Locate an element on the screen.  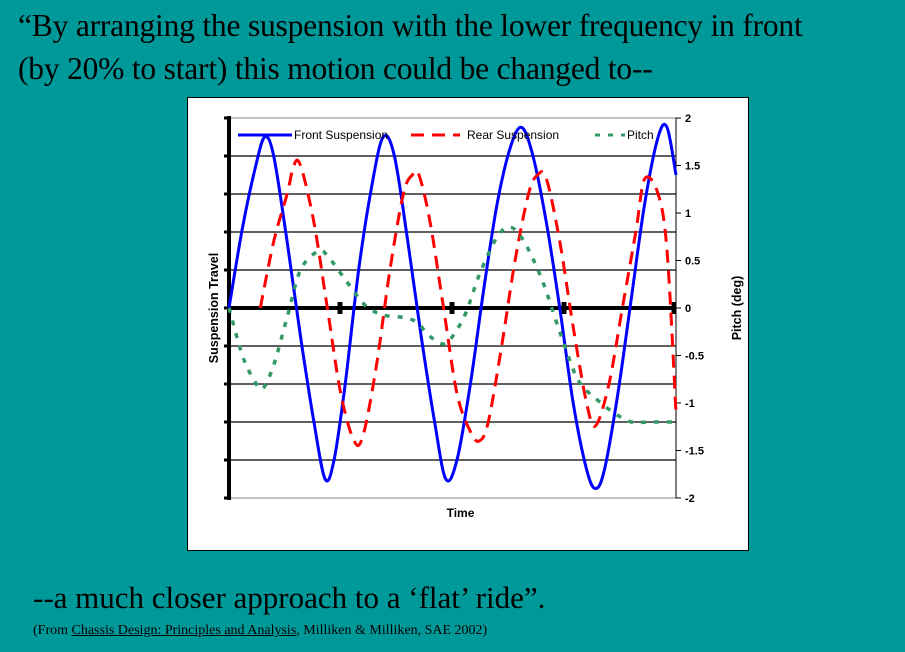
right-axis-tick-label: -2 is located at coordinates (690, 499).